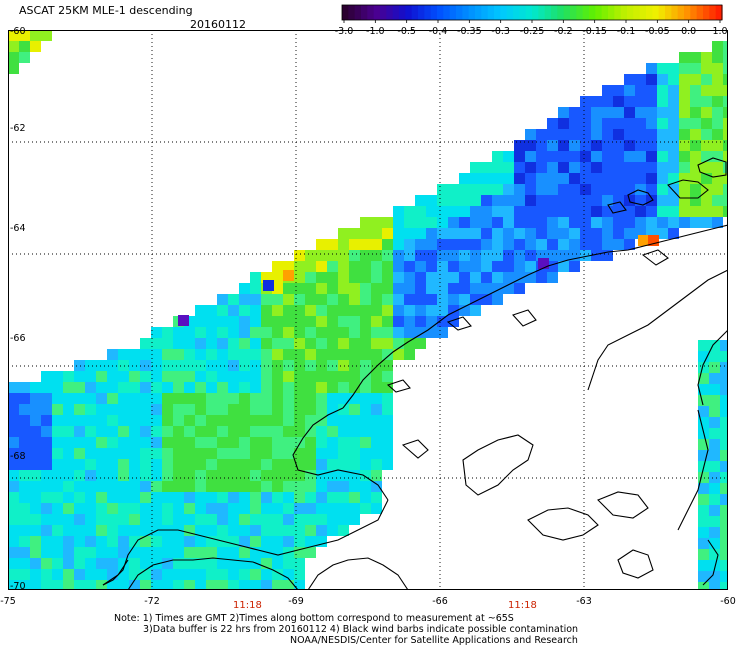  Describe the element at coordinates (688, 31) in the screenshot. I see `colorbar-tick-label: 0.0` at that location.